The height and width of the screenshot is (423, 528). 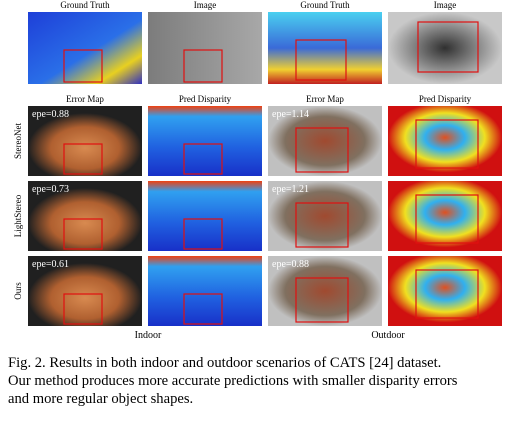 What do you see at coordinates (290, 114) in the screenshot?
I see `epe-label: epe=1.14` at bounding box center [290, 114].